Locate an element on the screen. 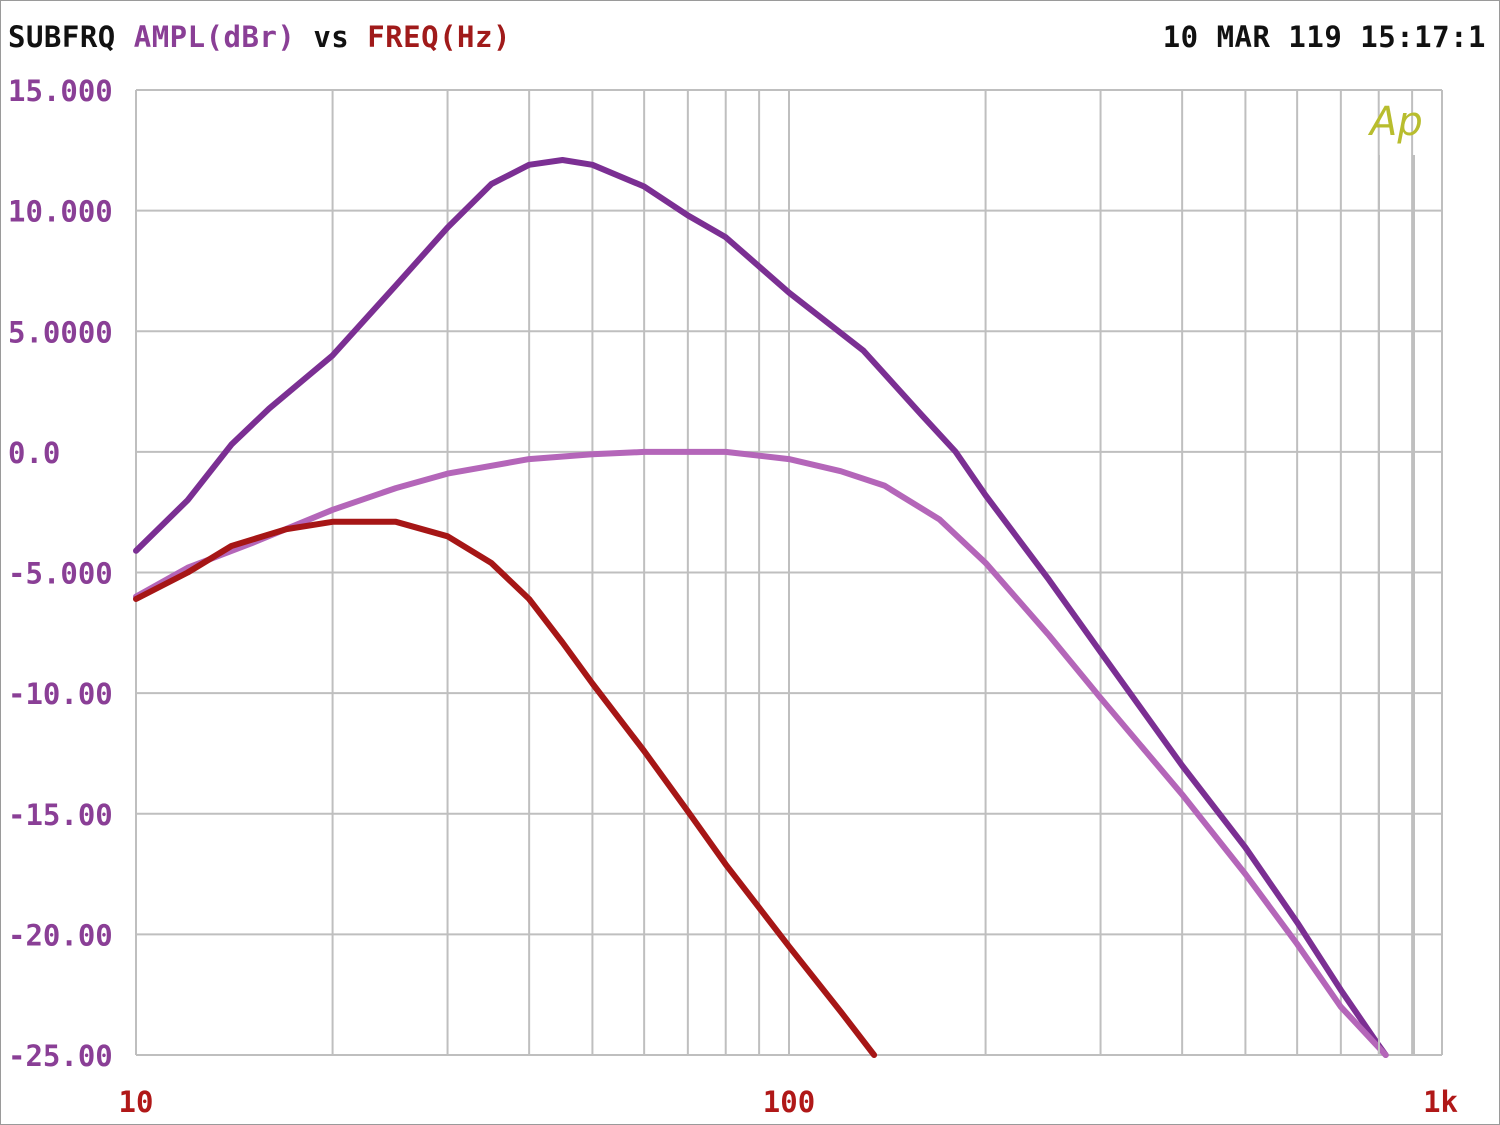 The image size is (1500, 1125). y-tick-label: -25.00 is located at coordinates (60, 1056).